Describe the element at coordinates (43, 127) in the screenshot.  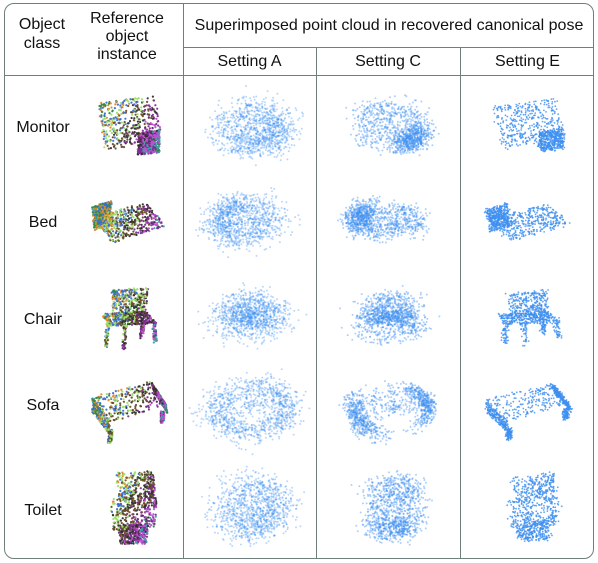
I see `row-label-monitor: Monitor` at that location.